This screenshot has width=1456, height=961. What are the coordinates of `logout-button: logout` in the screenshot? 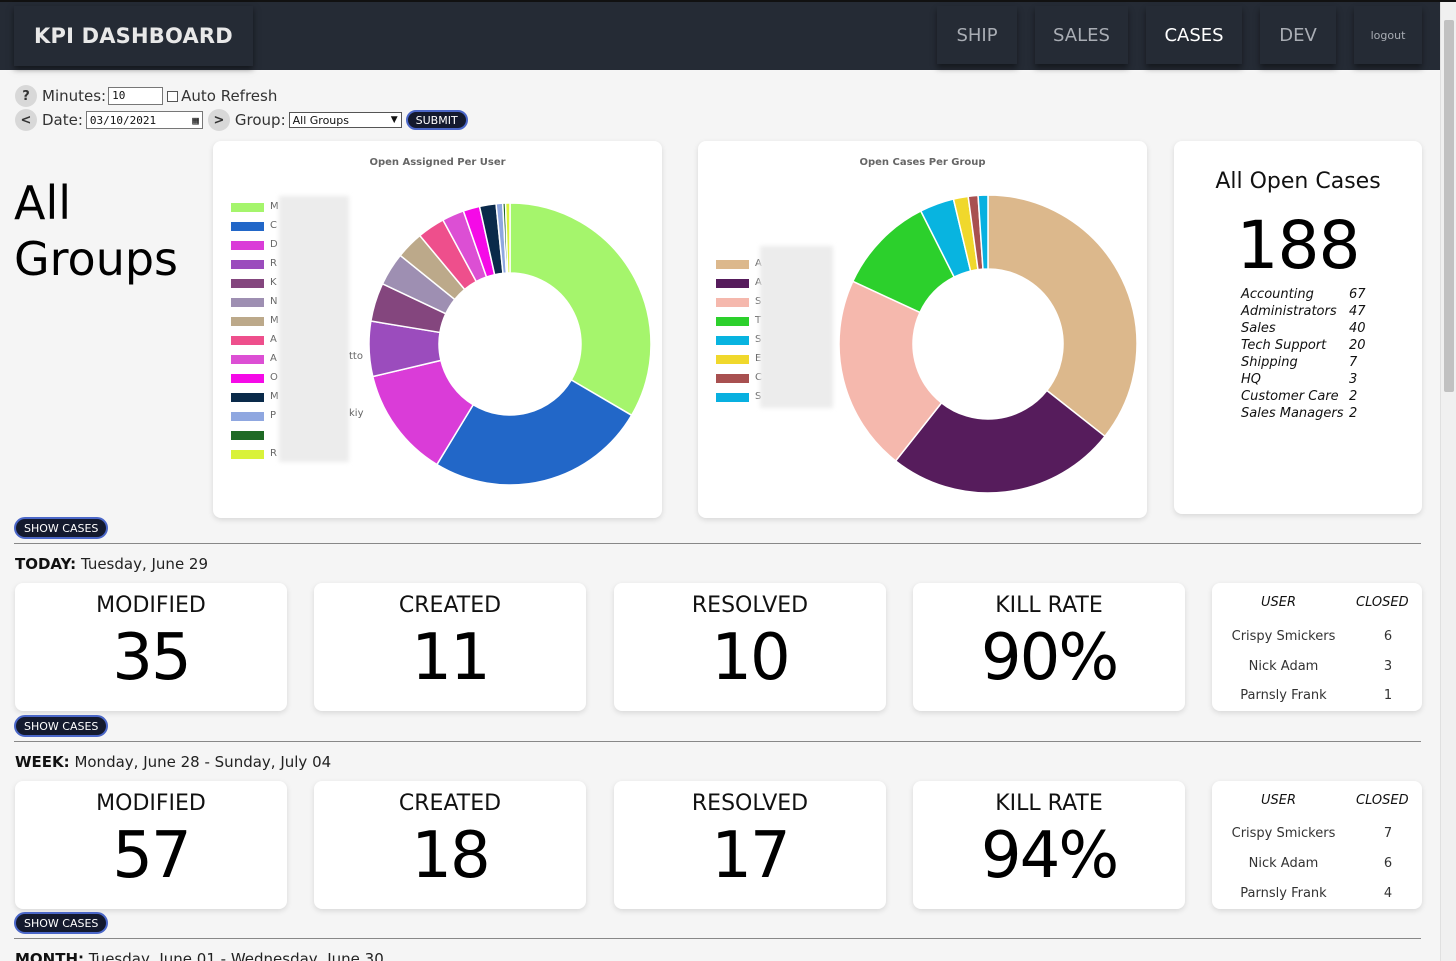 It's located at (1388, 35).